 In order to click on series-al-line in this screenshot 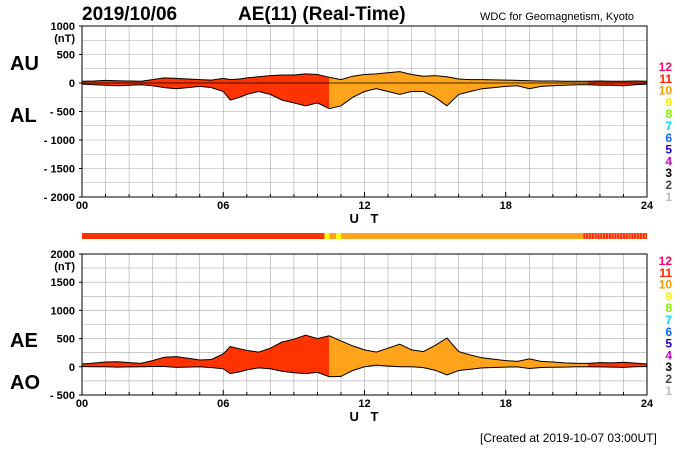, I will do `click(364, 96)`.